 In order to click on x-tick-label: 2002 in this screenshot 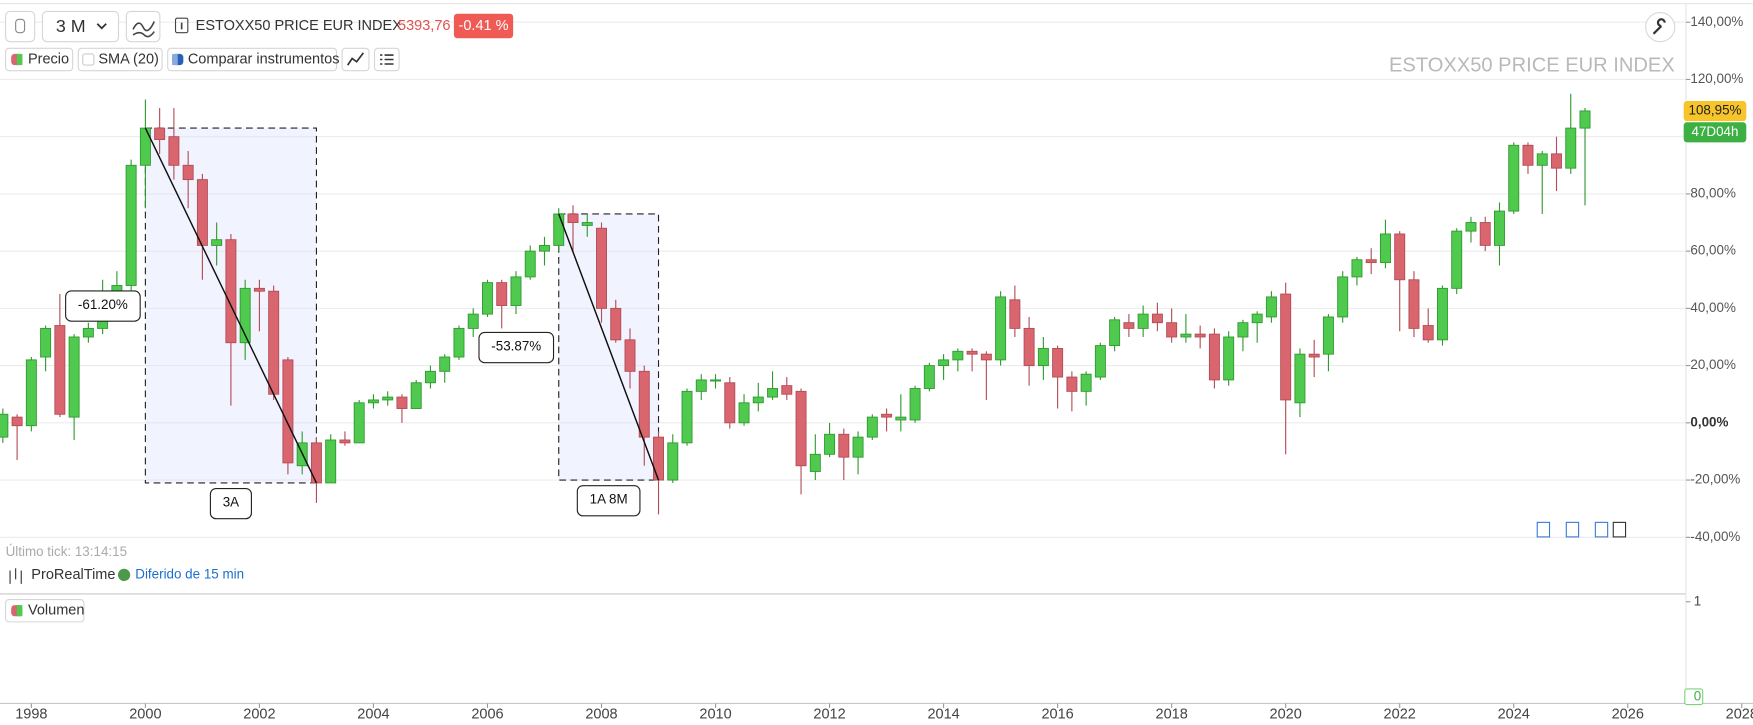, I will do `click(259, 715)`.